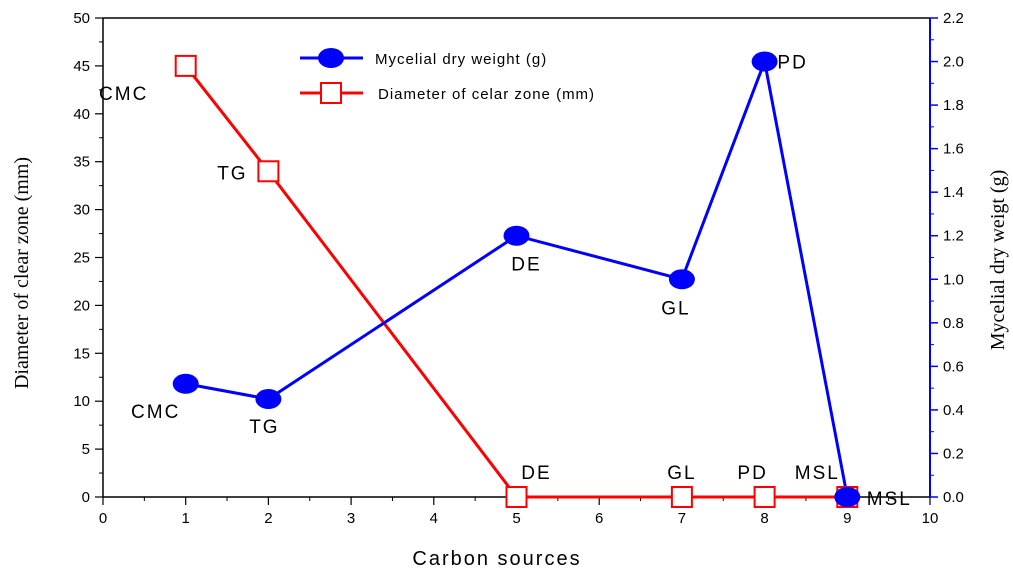  I want to click on x-tick-label: 10, so click(930, 518).